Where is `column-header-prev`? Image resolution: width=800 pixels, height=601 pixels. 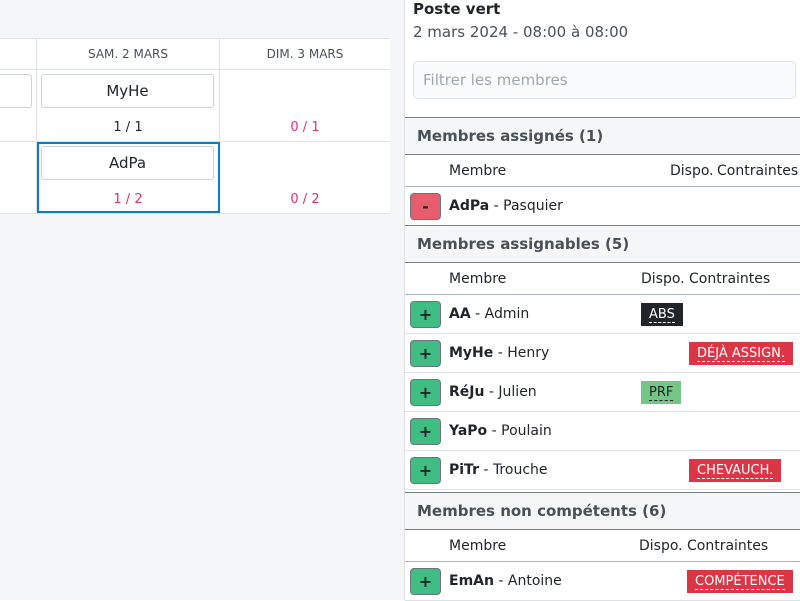
column-header-prev is located at coordinates (18, 54).